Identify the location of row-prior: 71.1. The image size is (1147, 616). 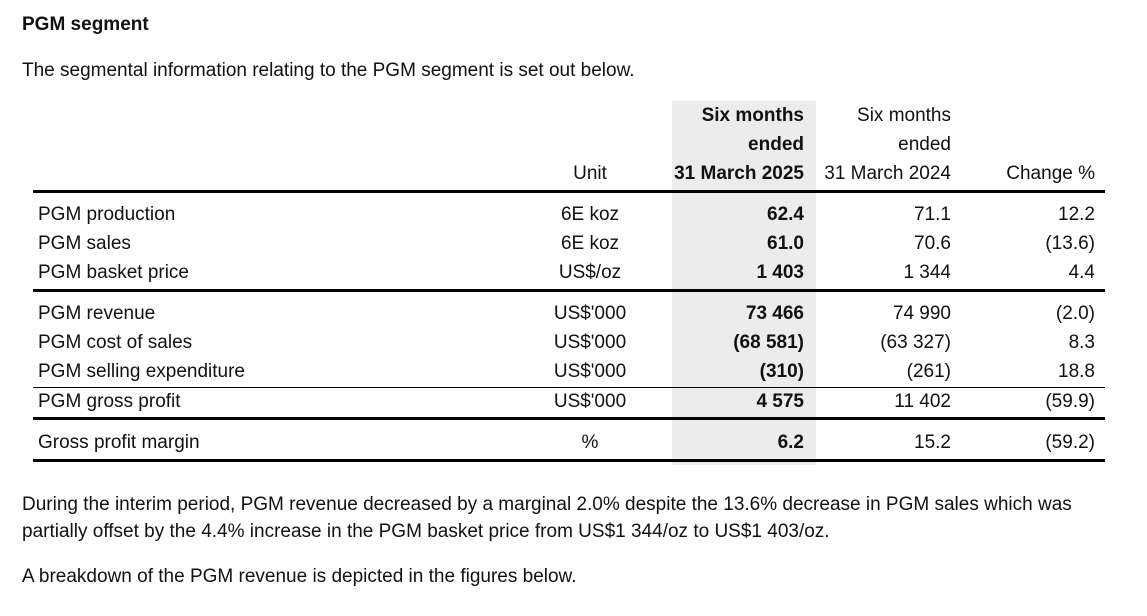
(932, 214).